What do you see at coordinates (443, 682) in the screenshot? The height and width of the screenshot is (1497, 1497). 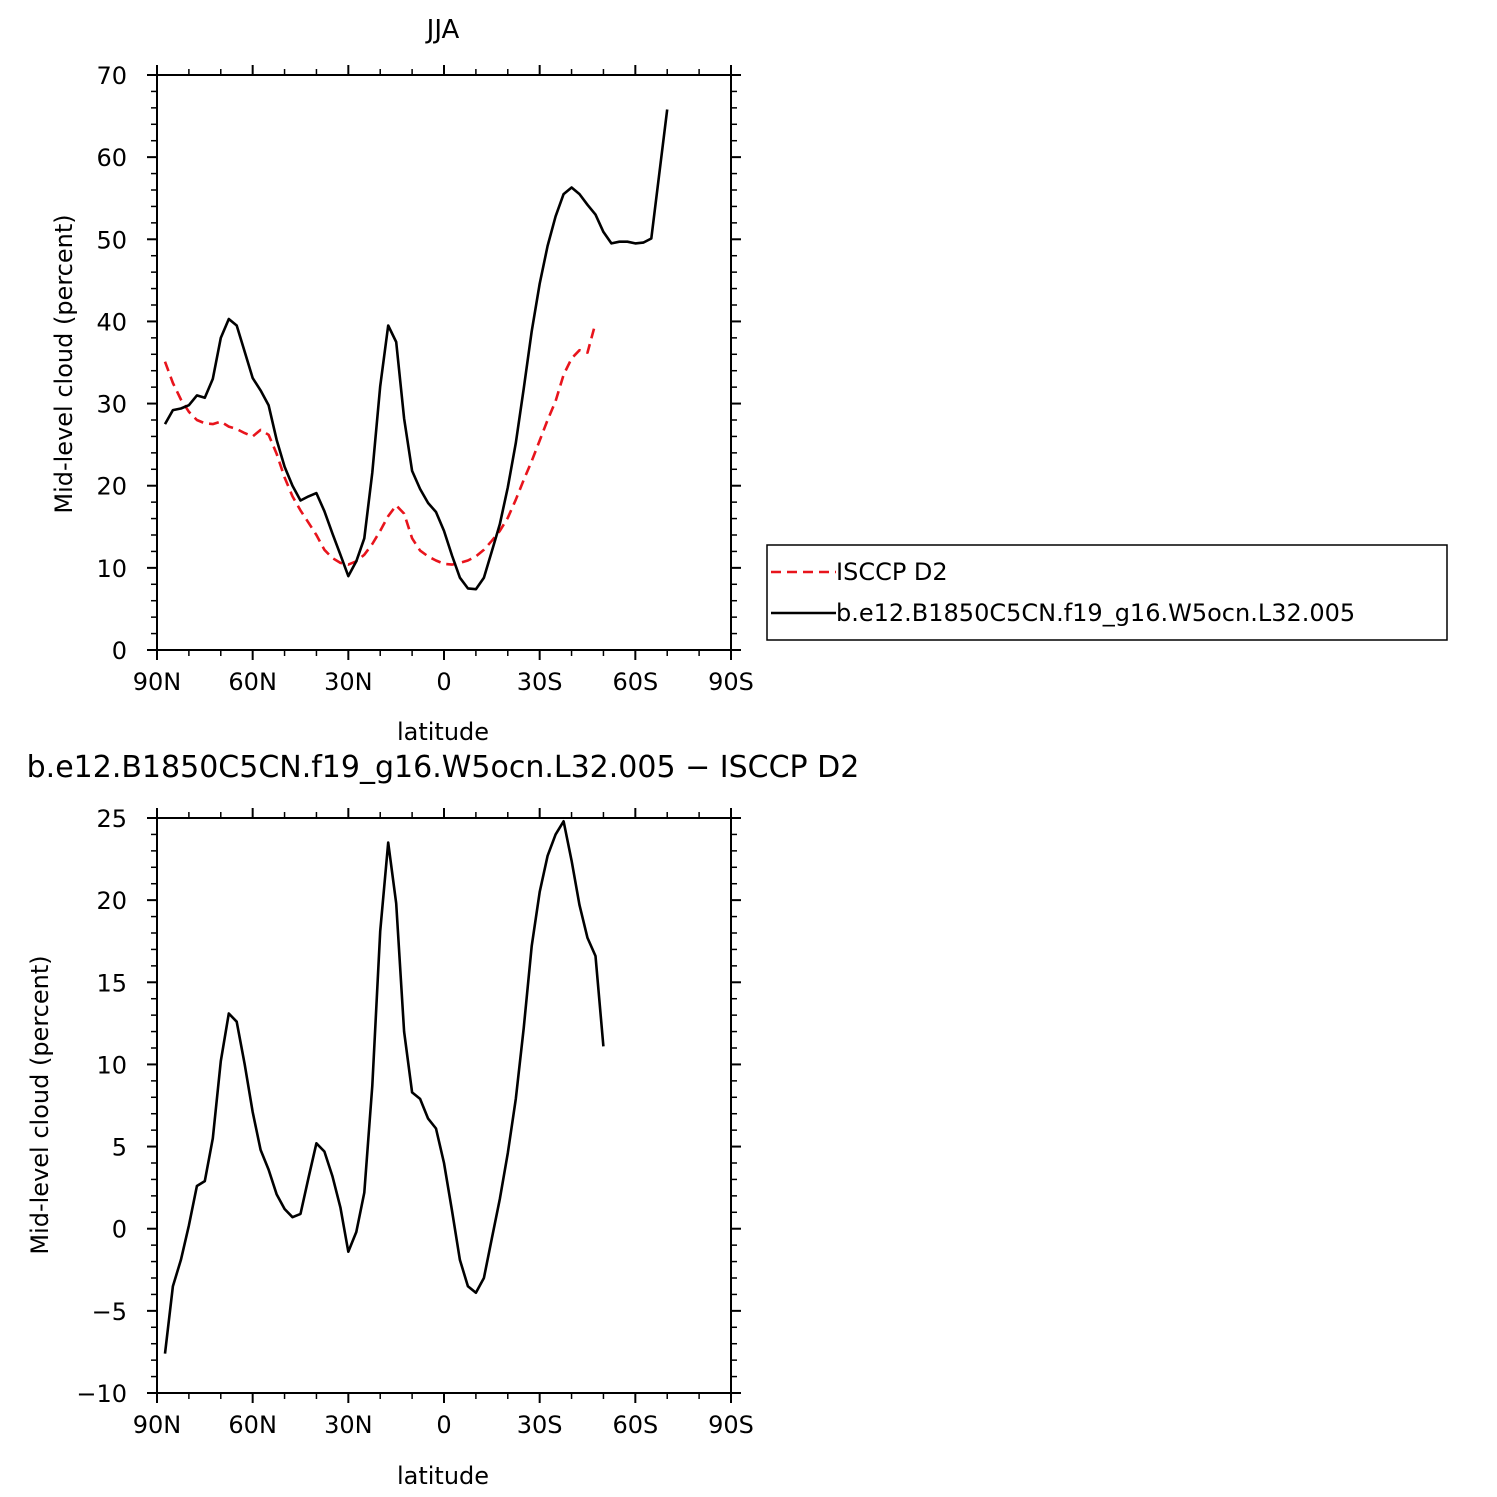 I see `top-x-tick-label: 0` at bounding box center [443, 682].